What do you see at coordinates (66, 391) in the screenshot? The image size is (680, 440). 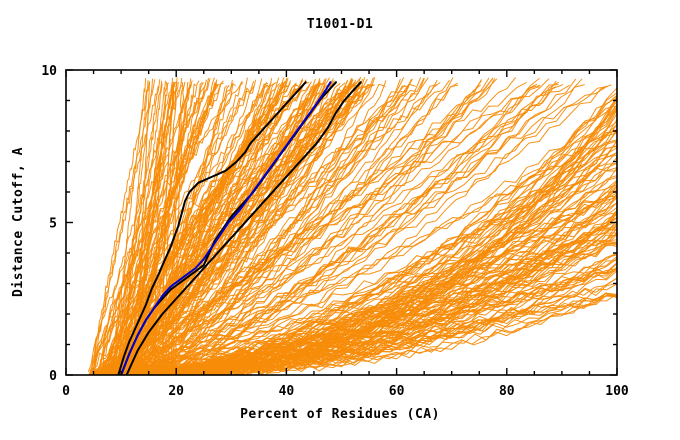 I see `x-tick-label: 0` at bounding box center [66, 391].